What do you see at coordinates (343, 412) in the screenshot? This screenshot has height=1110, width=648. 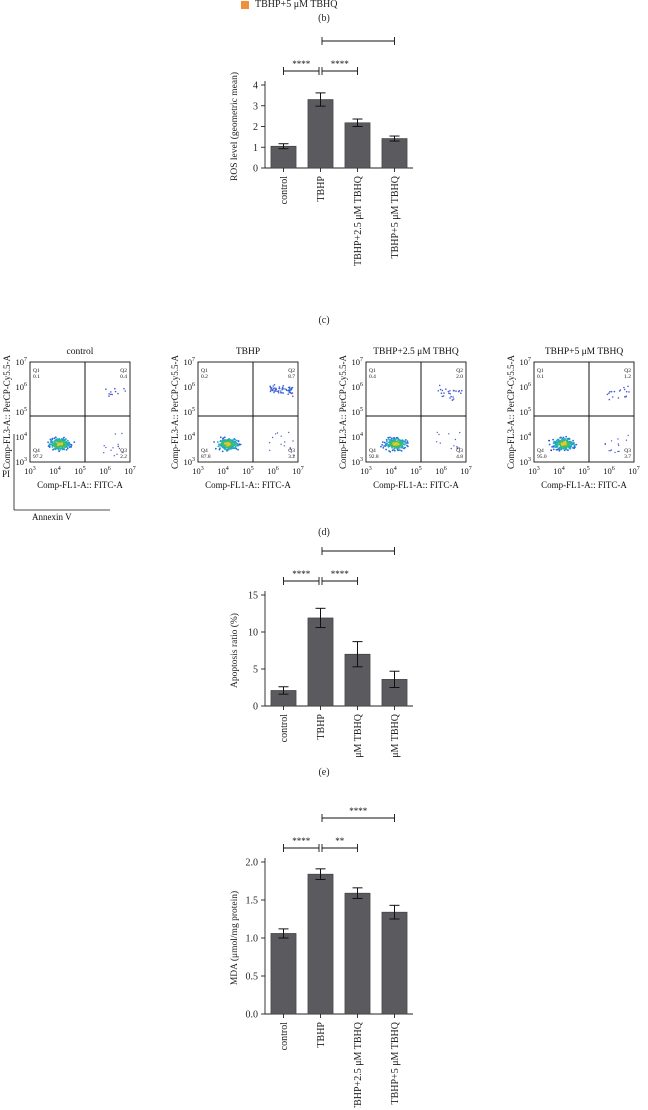 I see `flow2-ylabel: Comp-FL3-A:: PerCP-Cy5.5-A` at bounding box center [343, 412].